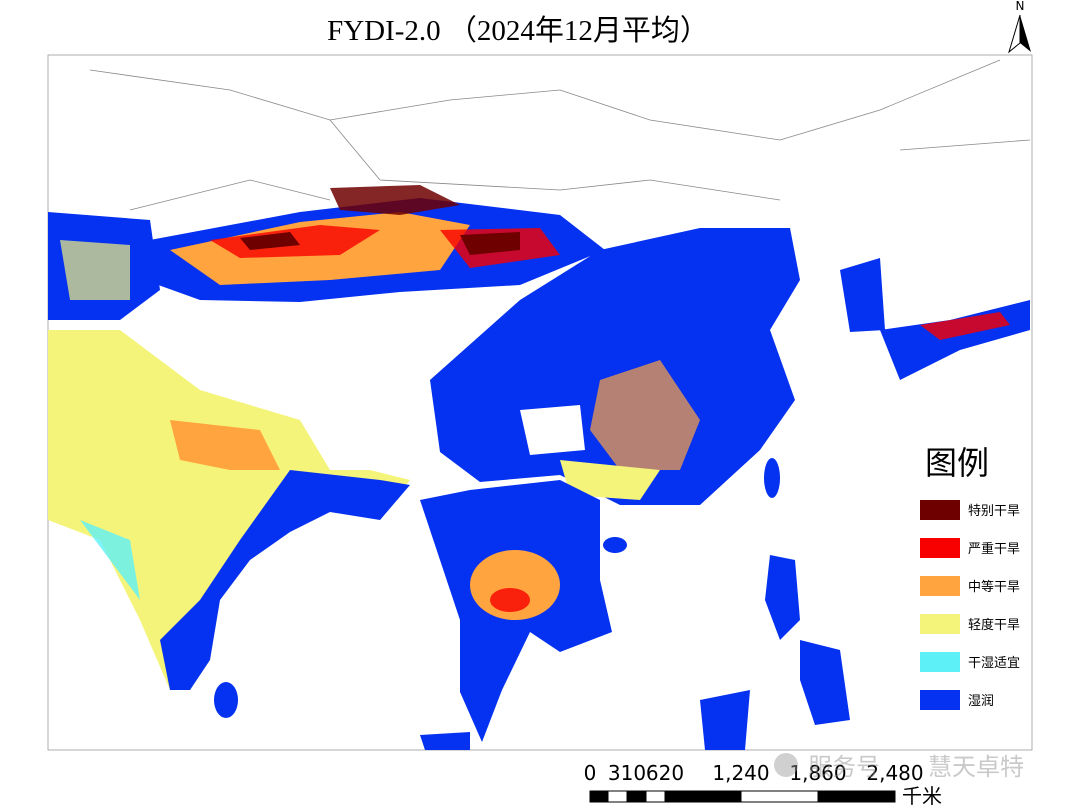  Describe the element at coordinates (922, 796) in the screenshot. I see `scale-unit: 千米` at that location.